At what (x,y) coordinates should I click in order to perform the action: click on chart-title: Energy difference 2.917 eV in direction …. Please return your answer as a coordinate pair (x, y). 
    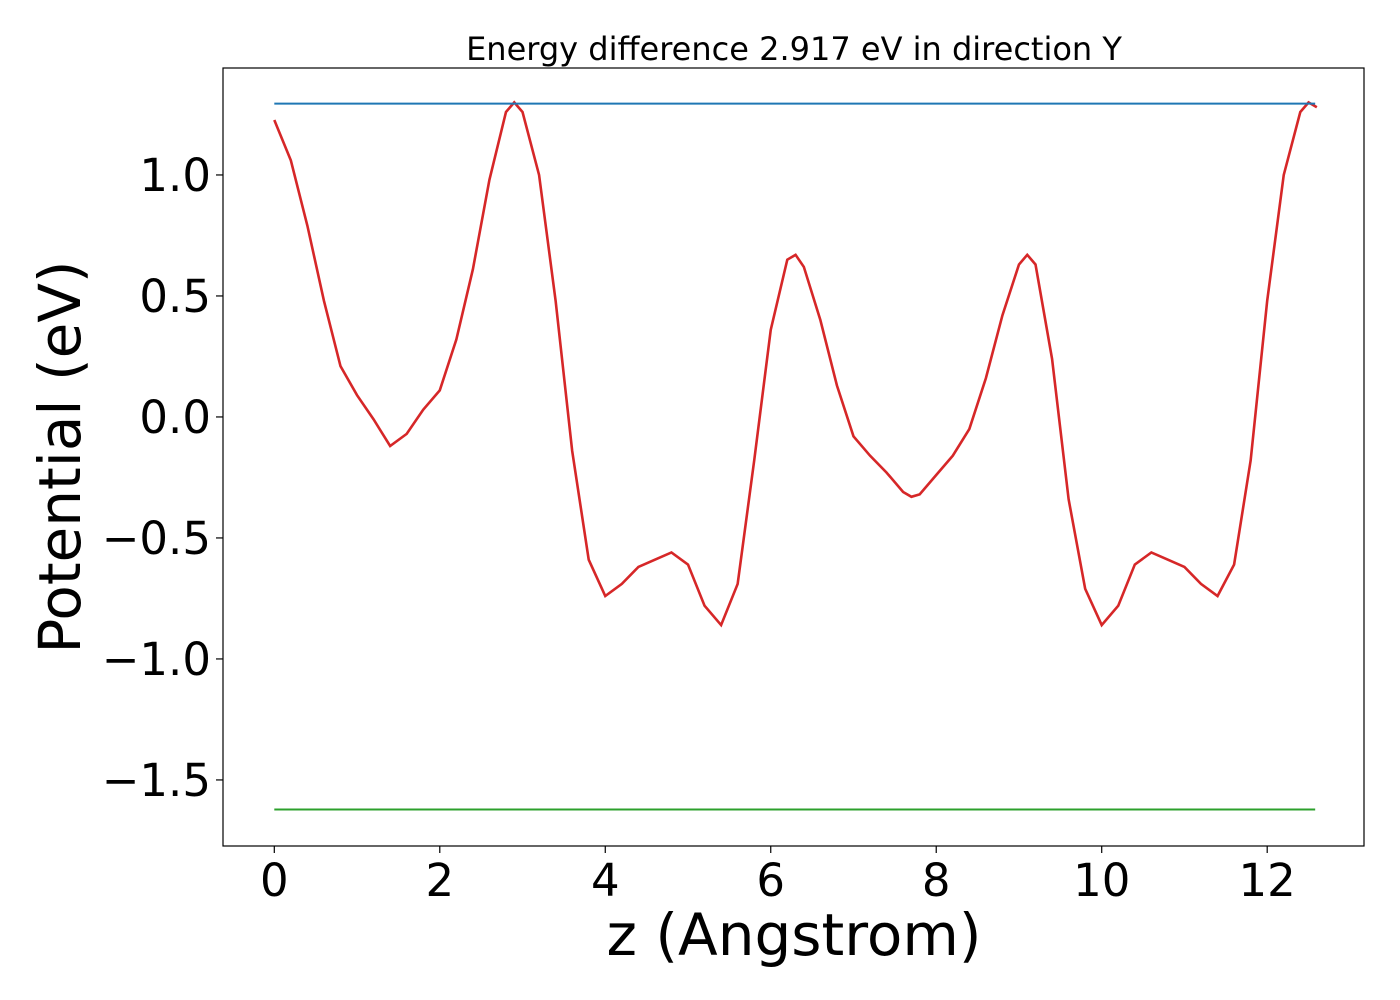
    Looking at the image, I should click on (794, 49).